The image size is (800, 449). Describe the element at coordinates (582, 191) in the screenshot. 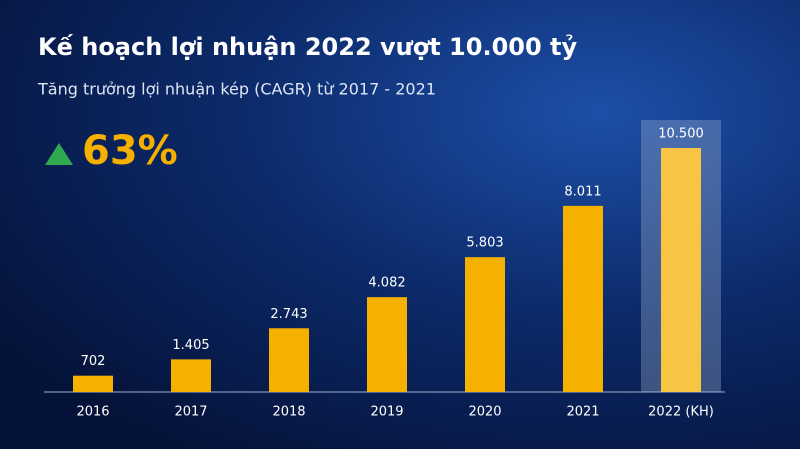

I see `value-label: 8.011` at that location.